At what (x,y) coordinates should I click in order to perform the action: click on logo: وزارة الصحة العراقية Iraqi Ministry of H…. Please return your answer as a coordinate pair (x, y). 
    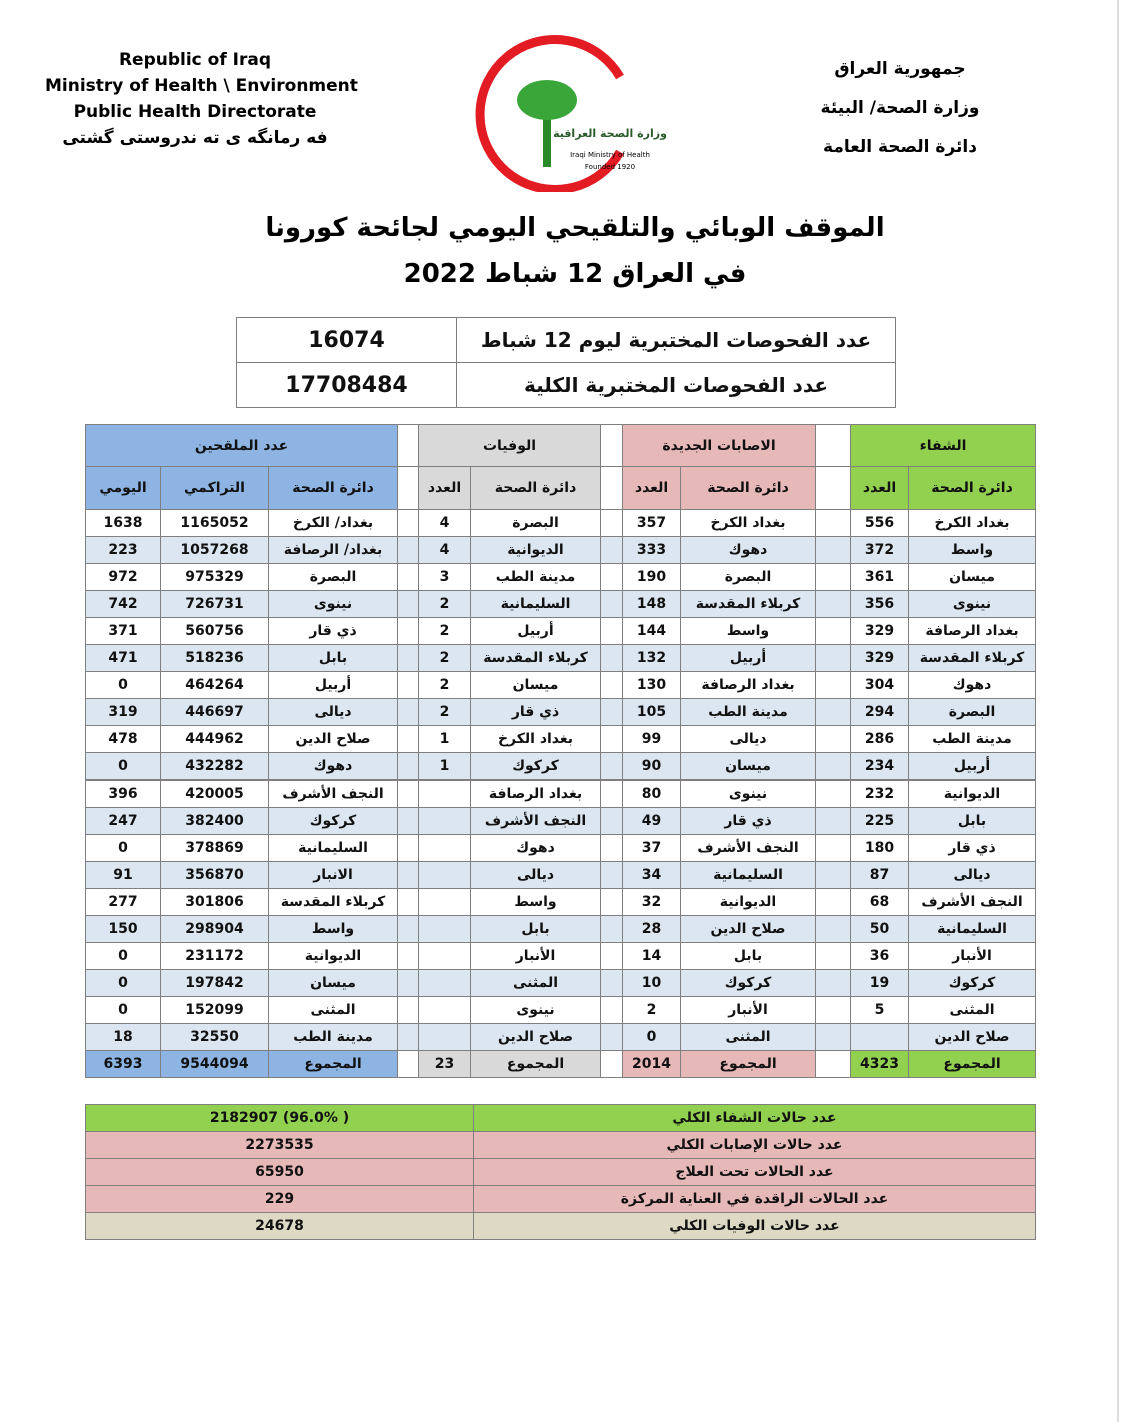
    Looking at the image, I should click on (571, 113).